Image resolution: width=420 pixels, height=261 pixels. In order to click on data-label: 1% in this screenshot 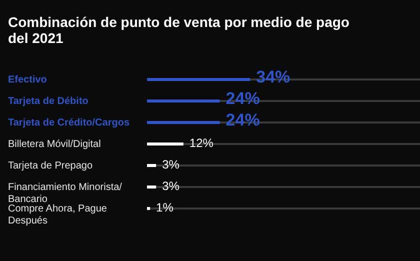, I will do `click(165, 207)`.